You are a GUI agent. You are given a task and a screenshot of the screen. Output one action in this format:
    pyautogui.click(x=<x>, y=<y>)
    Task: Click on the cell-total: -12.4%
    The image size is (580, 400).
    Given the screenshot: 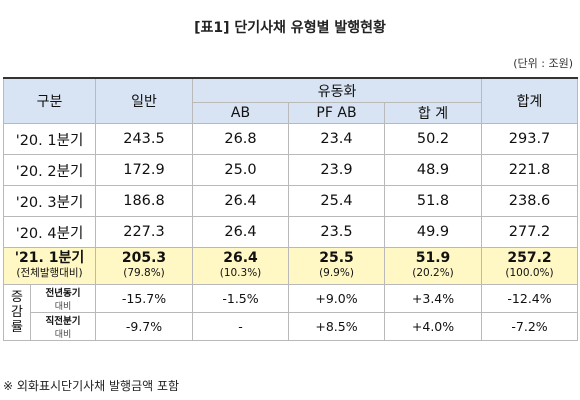 What is the action you would take?
    pyautogui.click(x=530, y=298)
    